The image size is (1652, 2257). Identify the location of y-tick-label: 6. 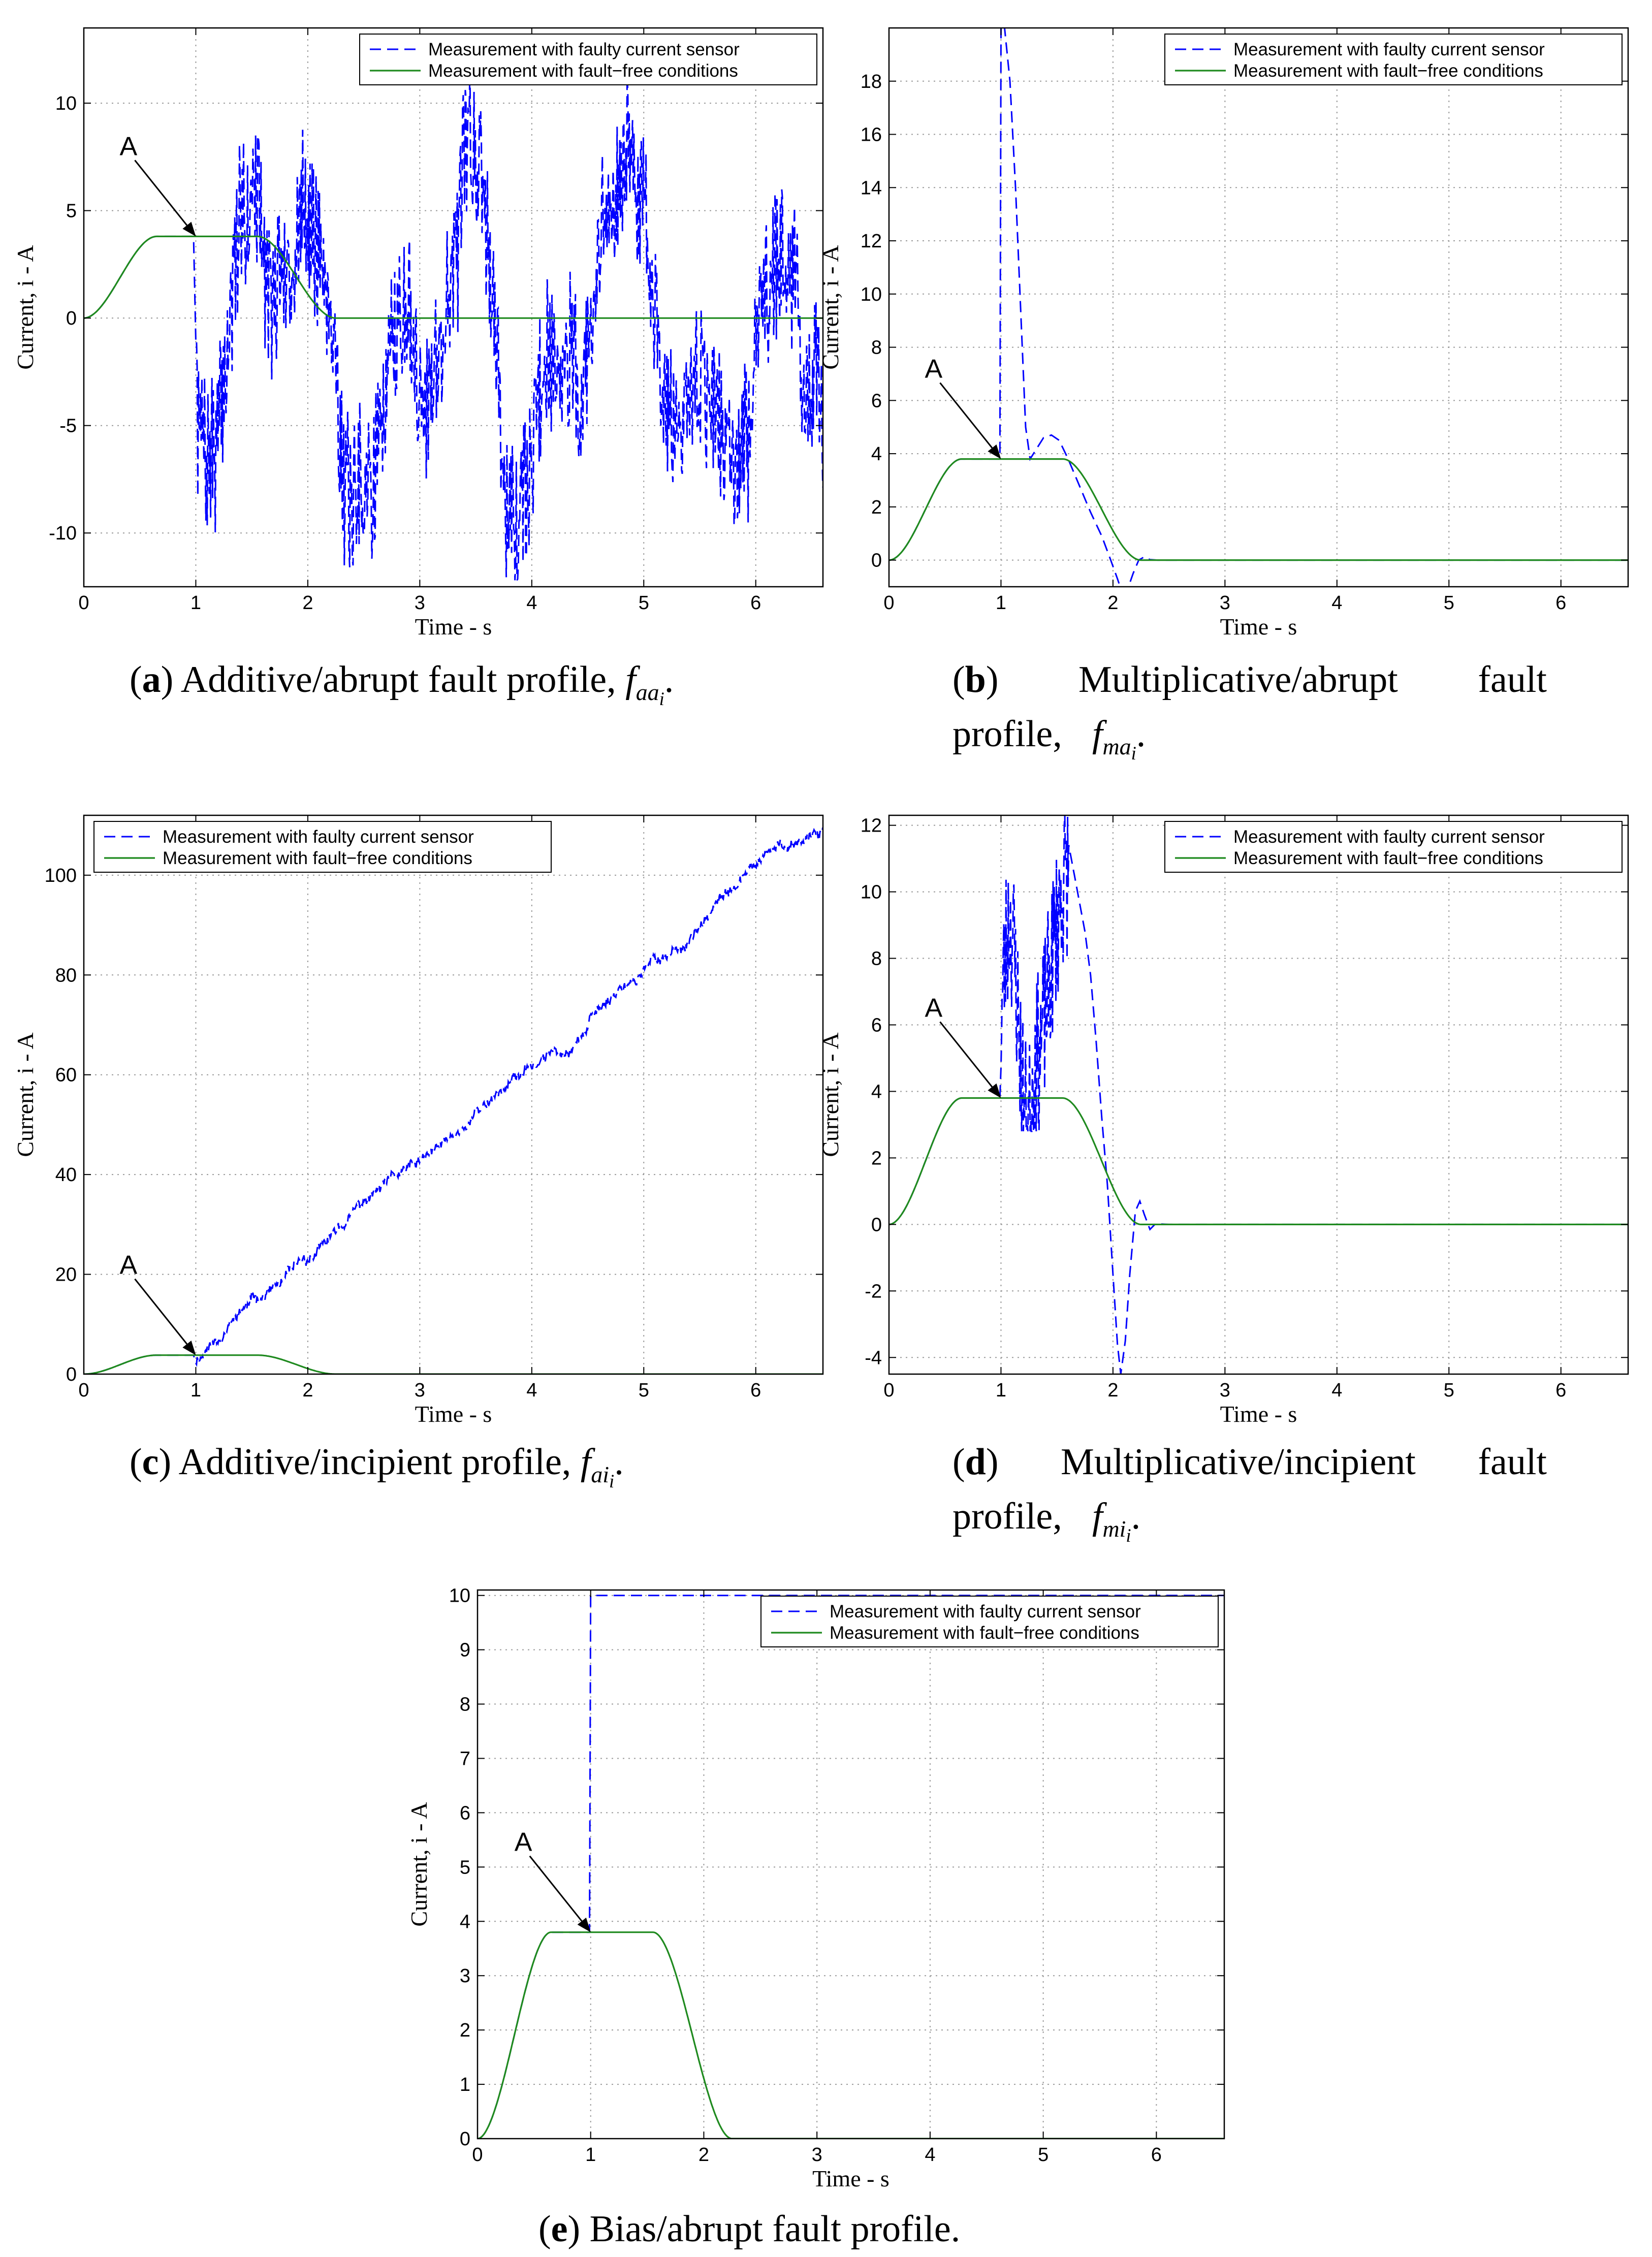
(465, 1813).